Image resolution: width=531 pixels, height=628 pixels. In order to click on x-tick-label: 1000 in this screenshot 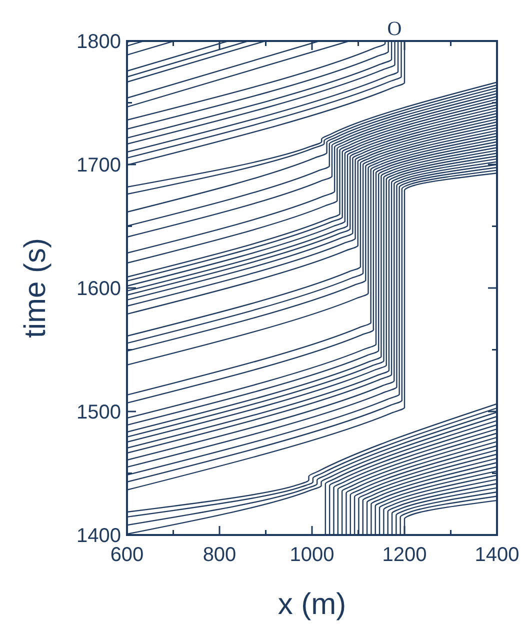, I will do `click(312, 555)`.